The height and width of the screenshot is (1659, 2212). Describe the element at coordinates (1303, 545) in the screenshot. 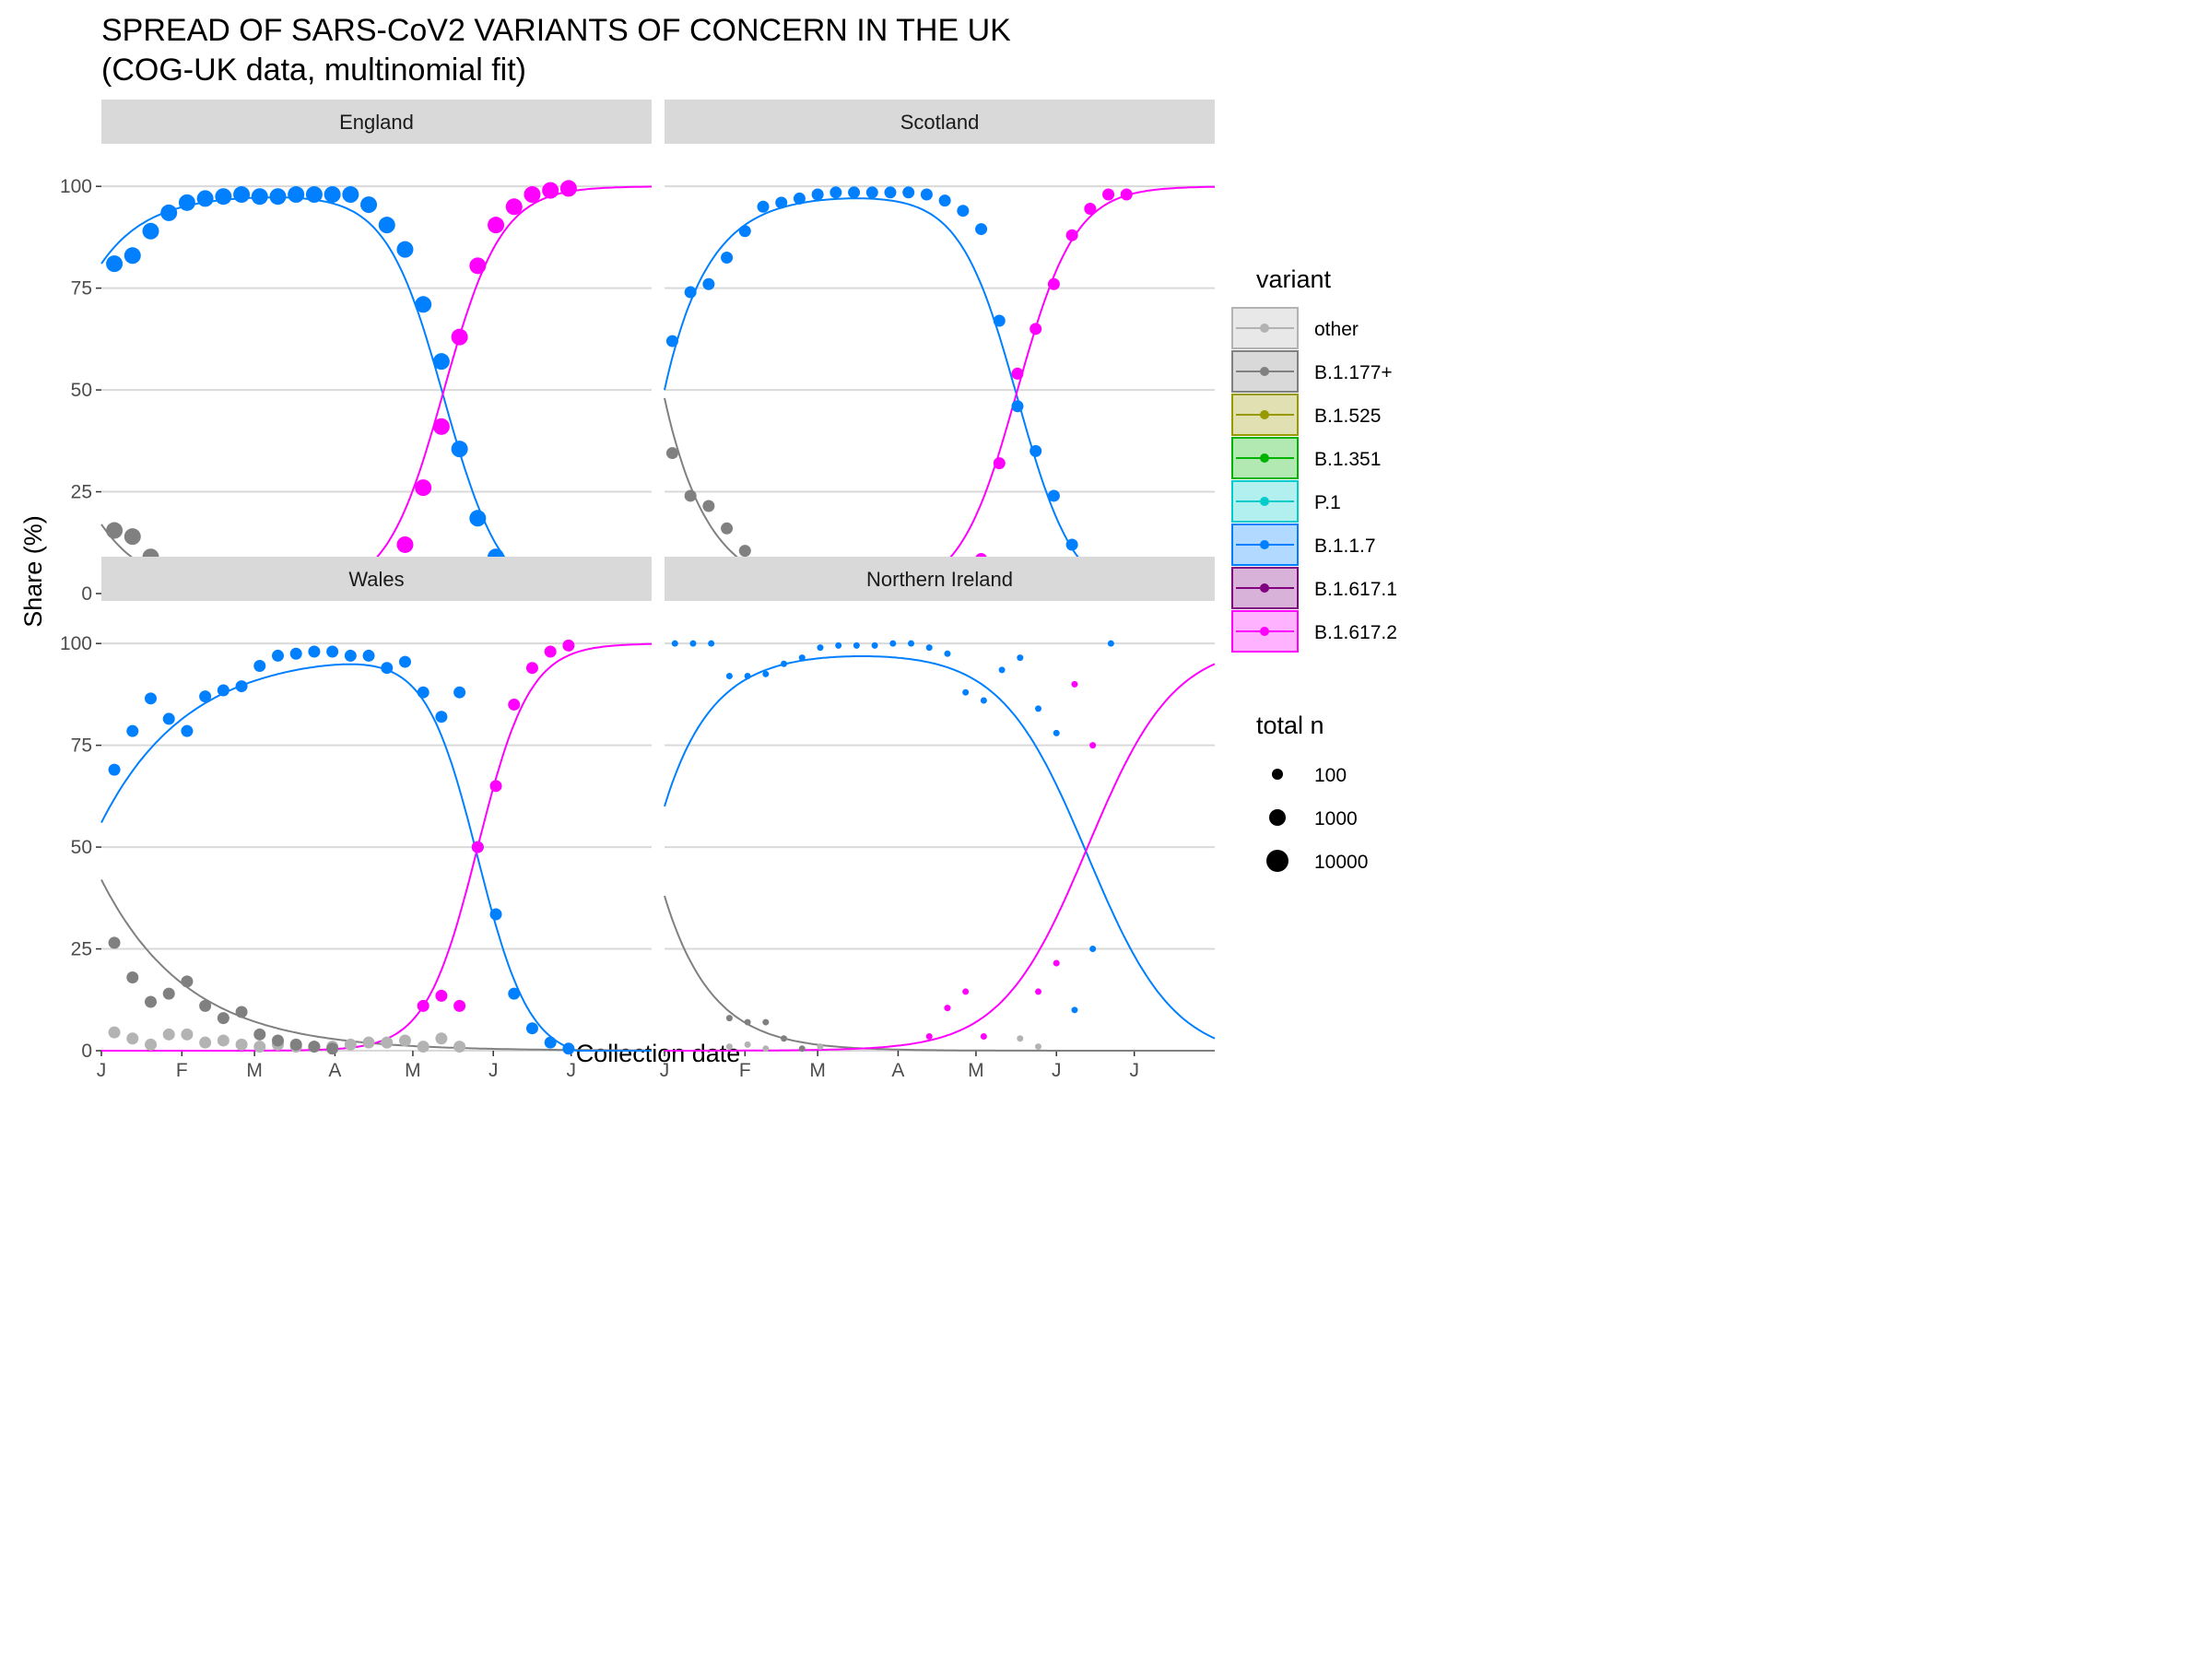

I see `legend-item-b-1-1-7: B.1.1.7` at that location.